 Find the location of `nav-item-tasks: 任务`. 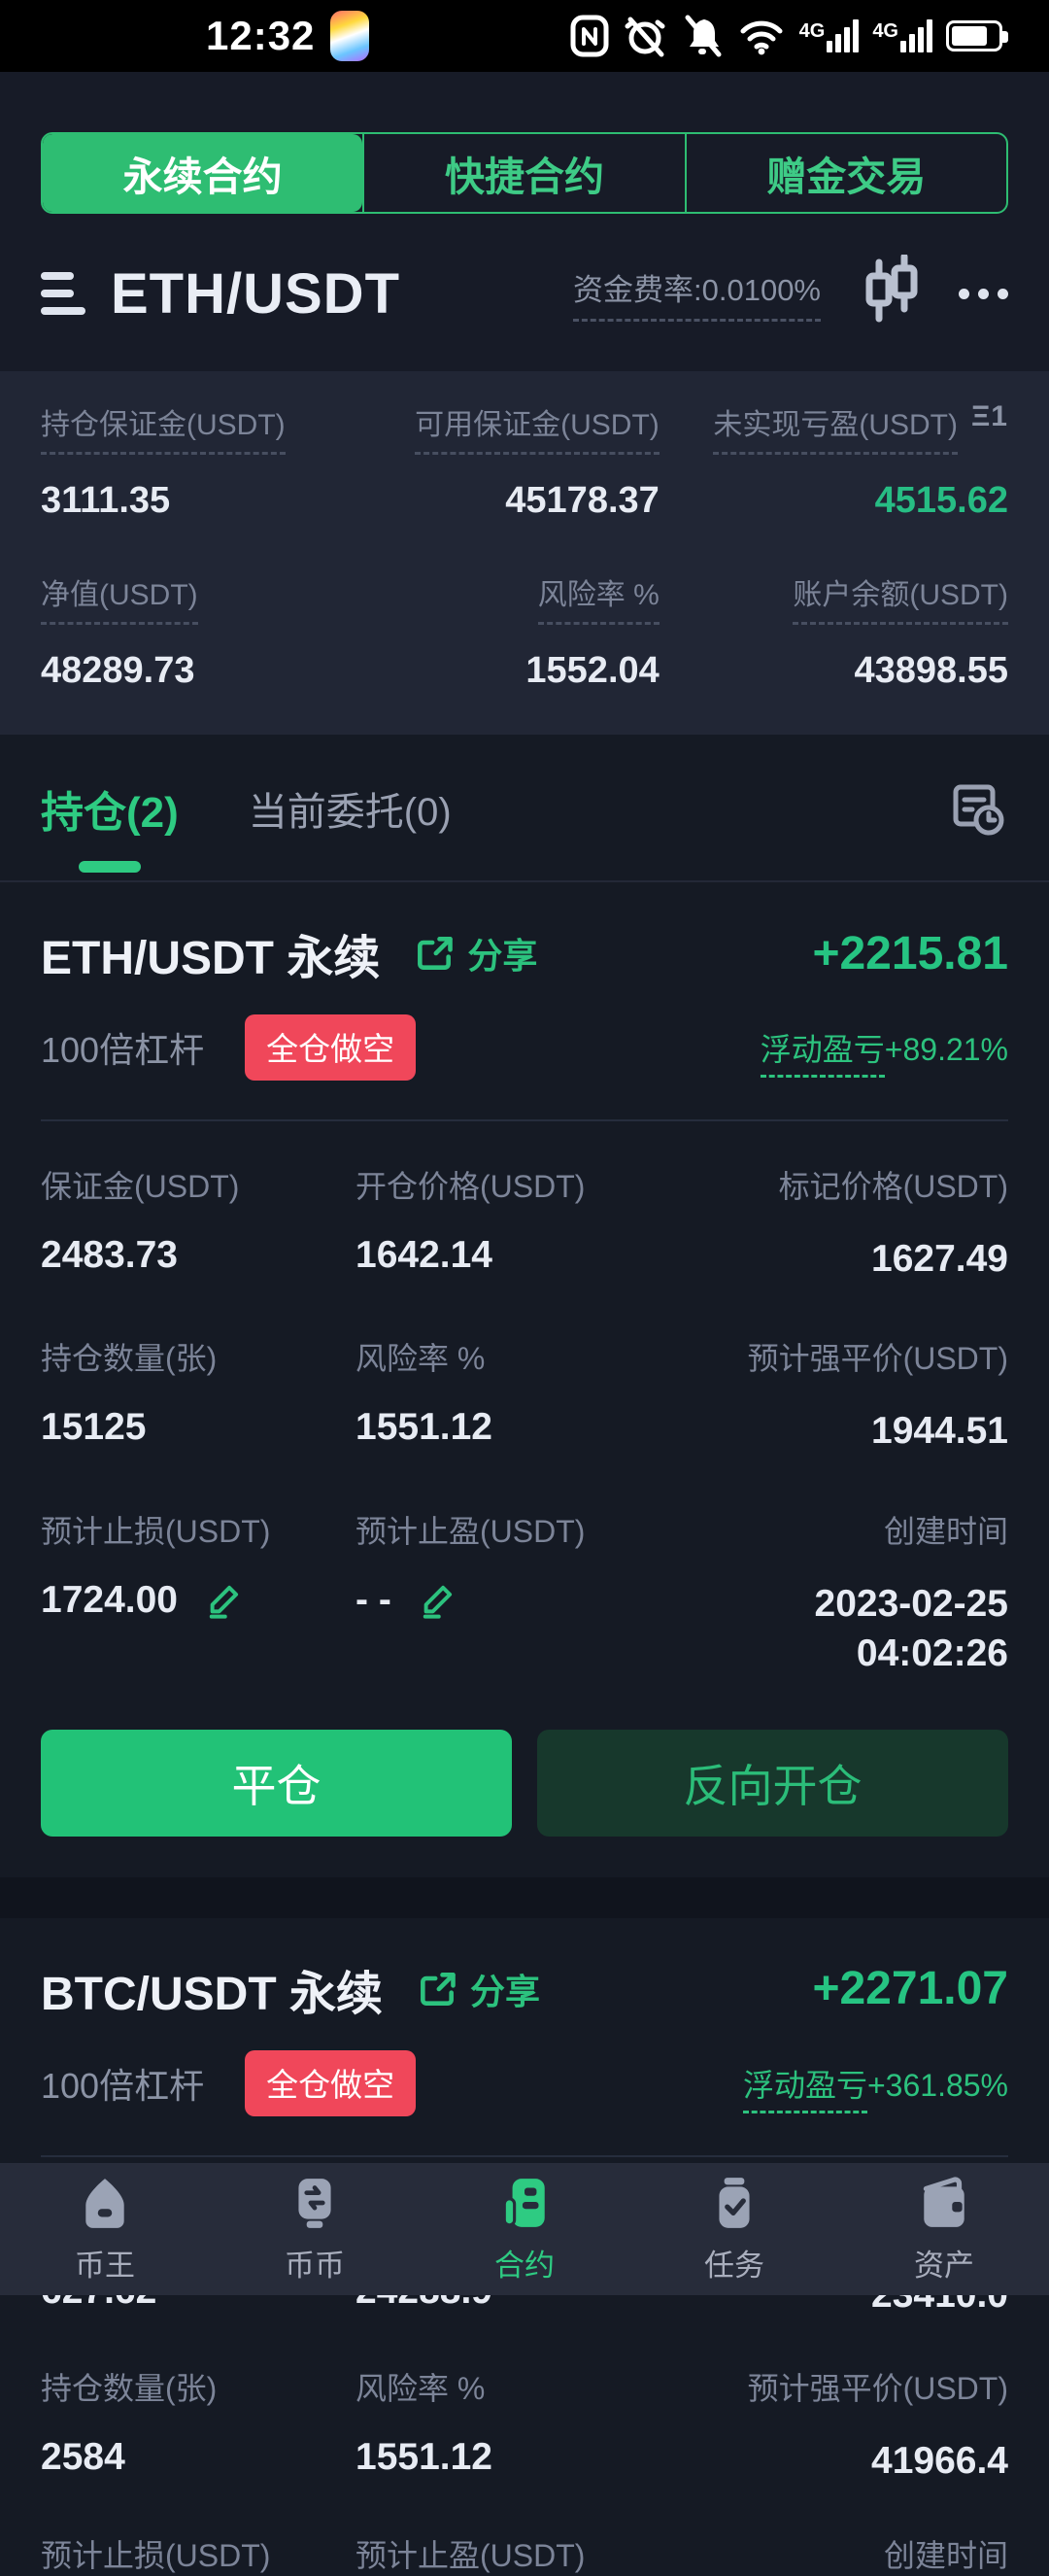

nav-item-tasks: 任务 is located at coordinates (734, 2229).